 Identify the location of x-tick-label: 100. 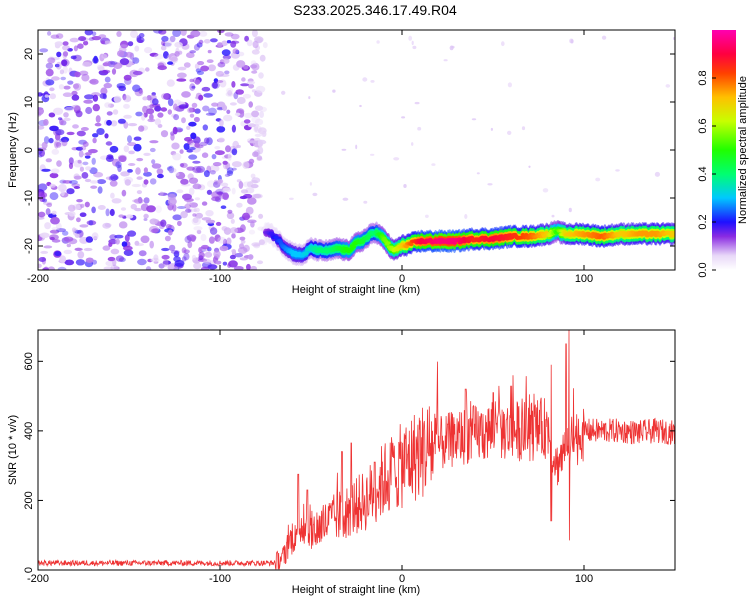
(584, 579).